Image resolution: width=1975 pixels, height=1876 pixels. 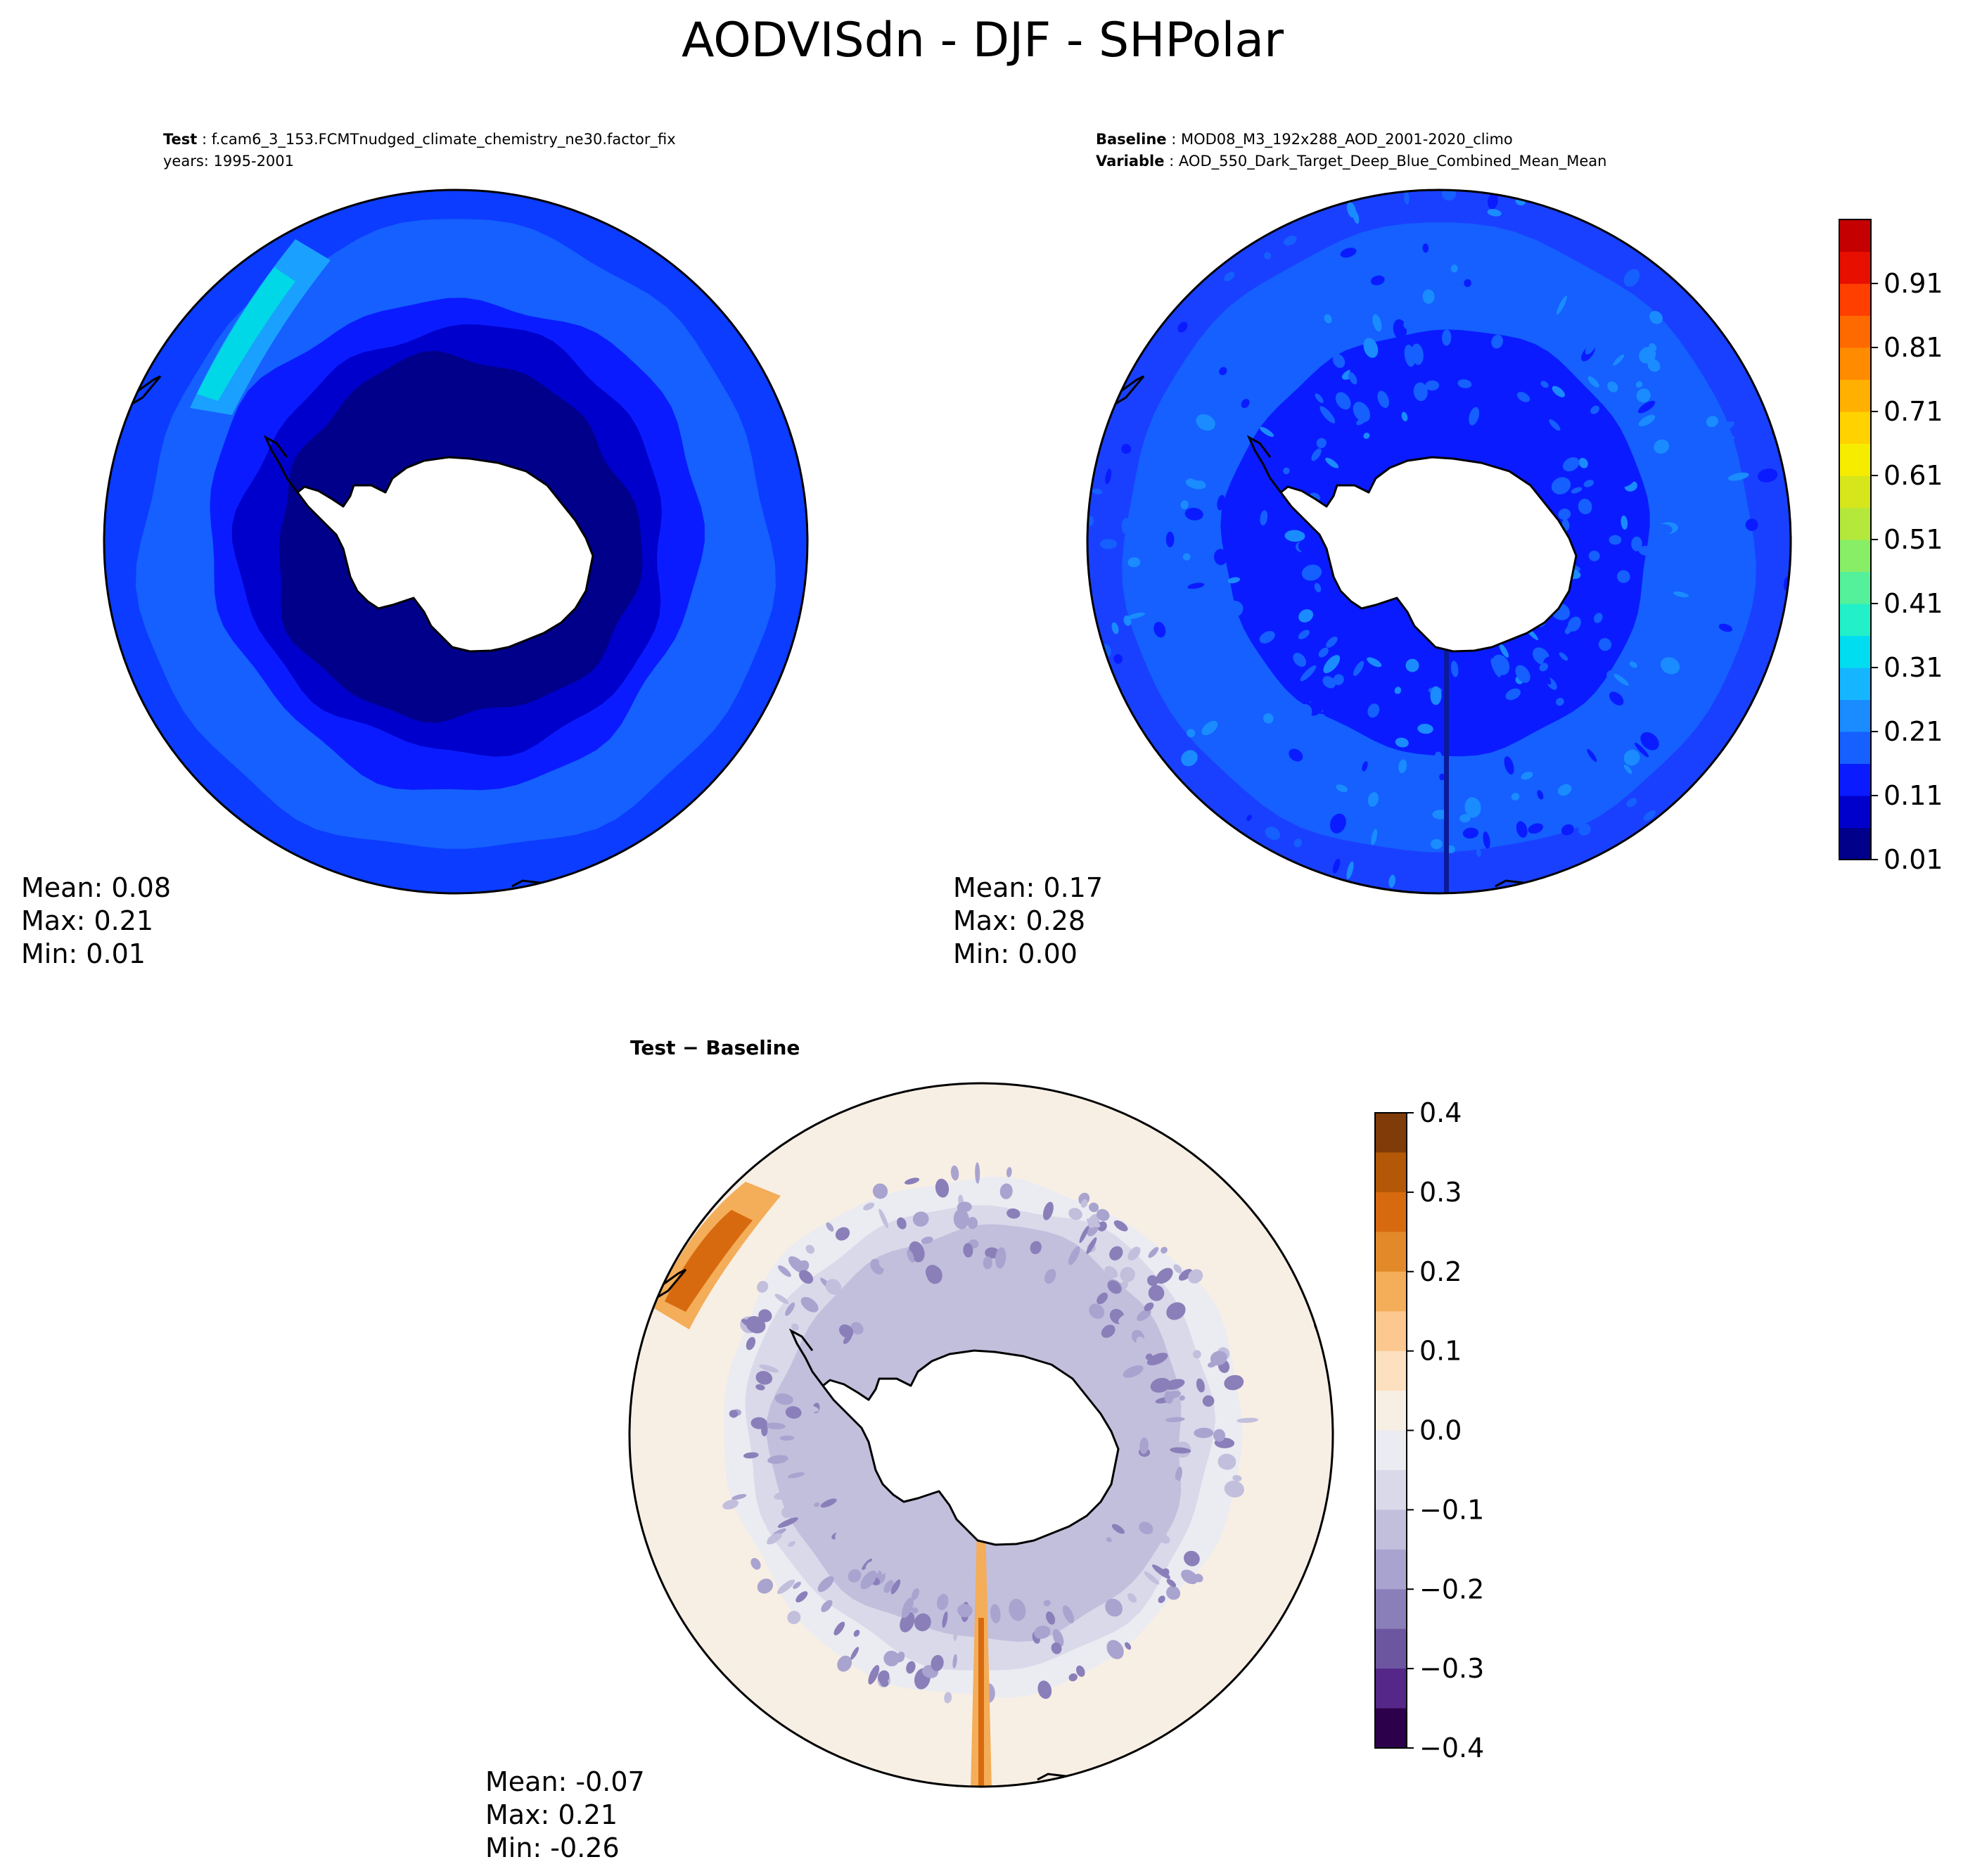 I want to click on antarctic-peninsula, so click(x=806, y=1357).